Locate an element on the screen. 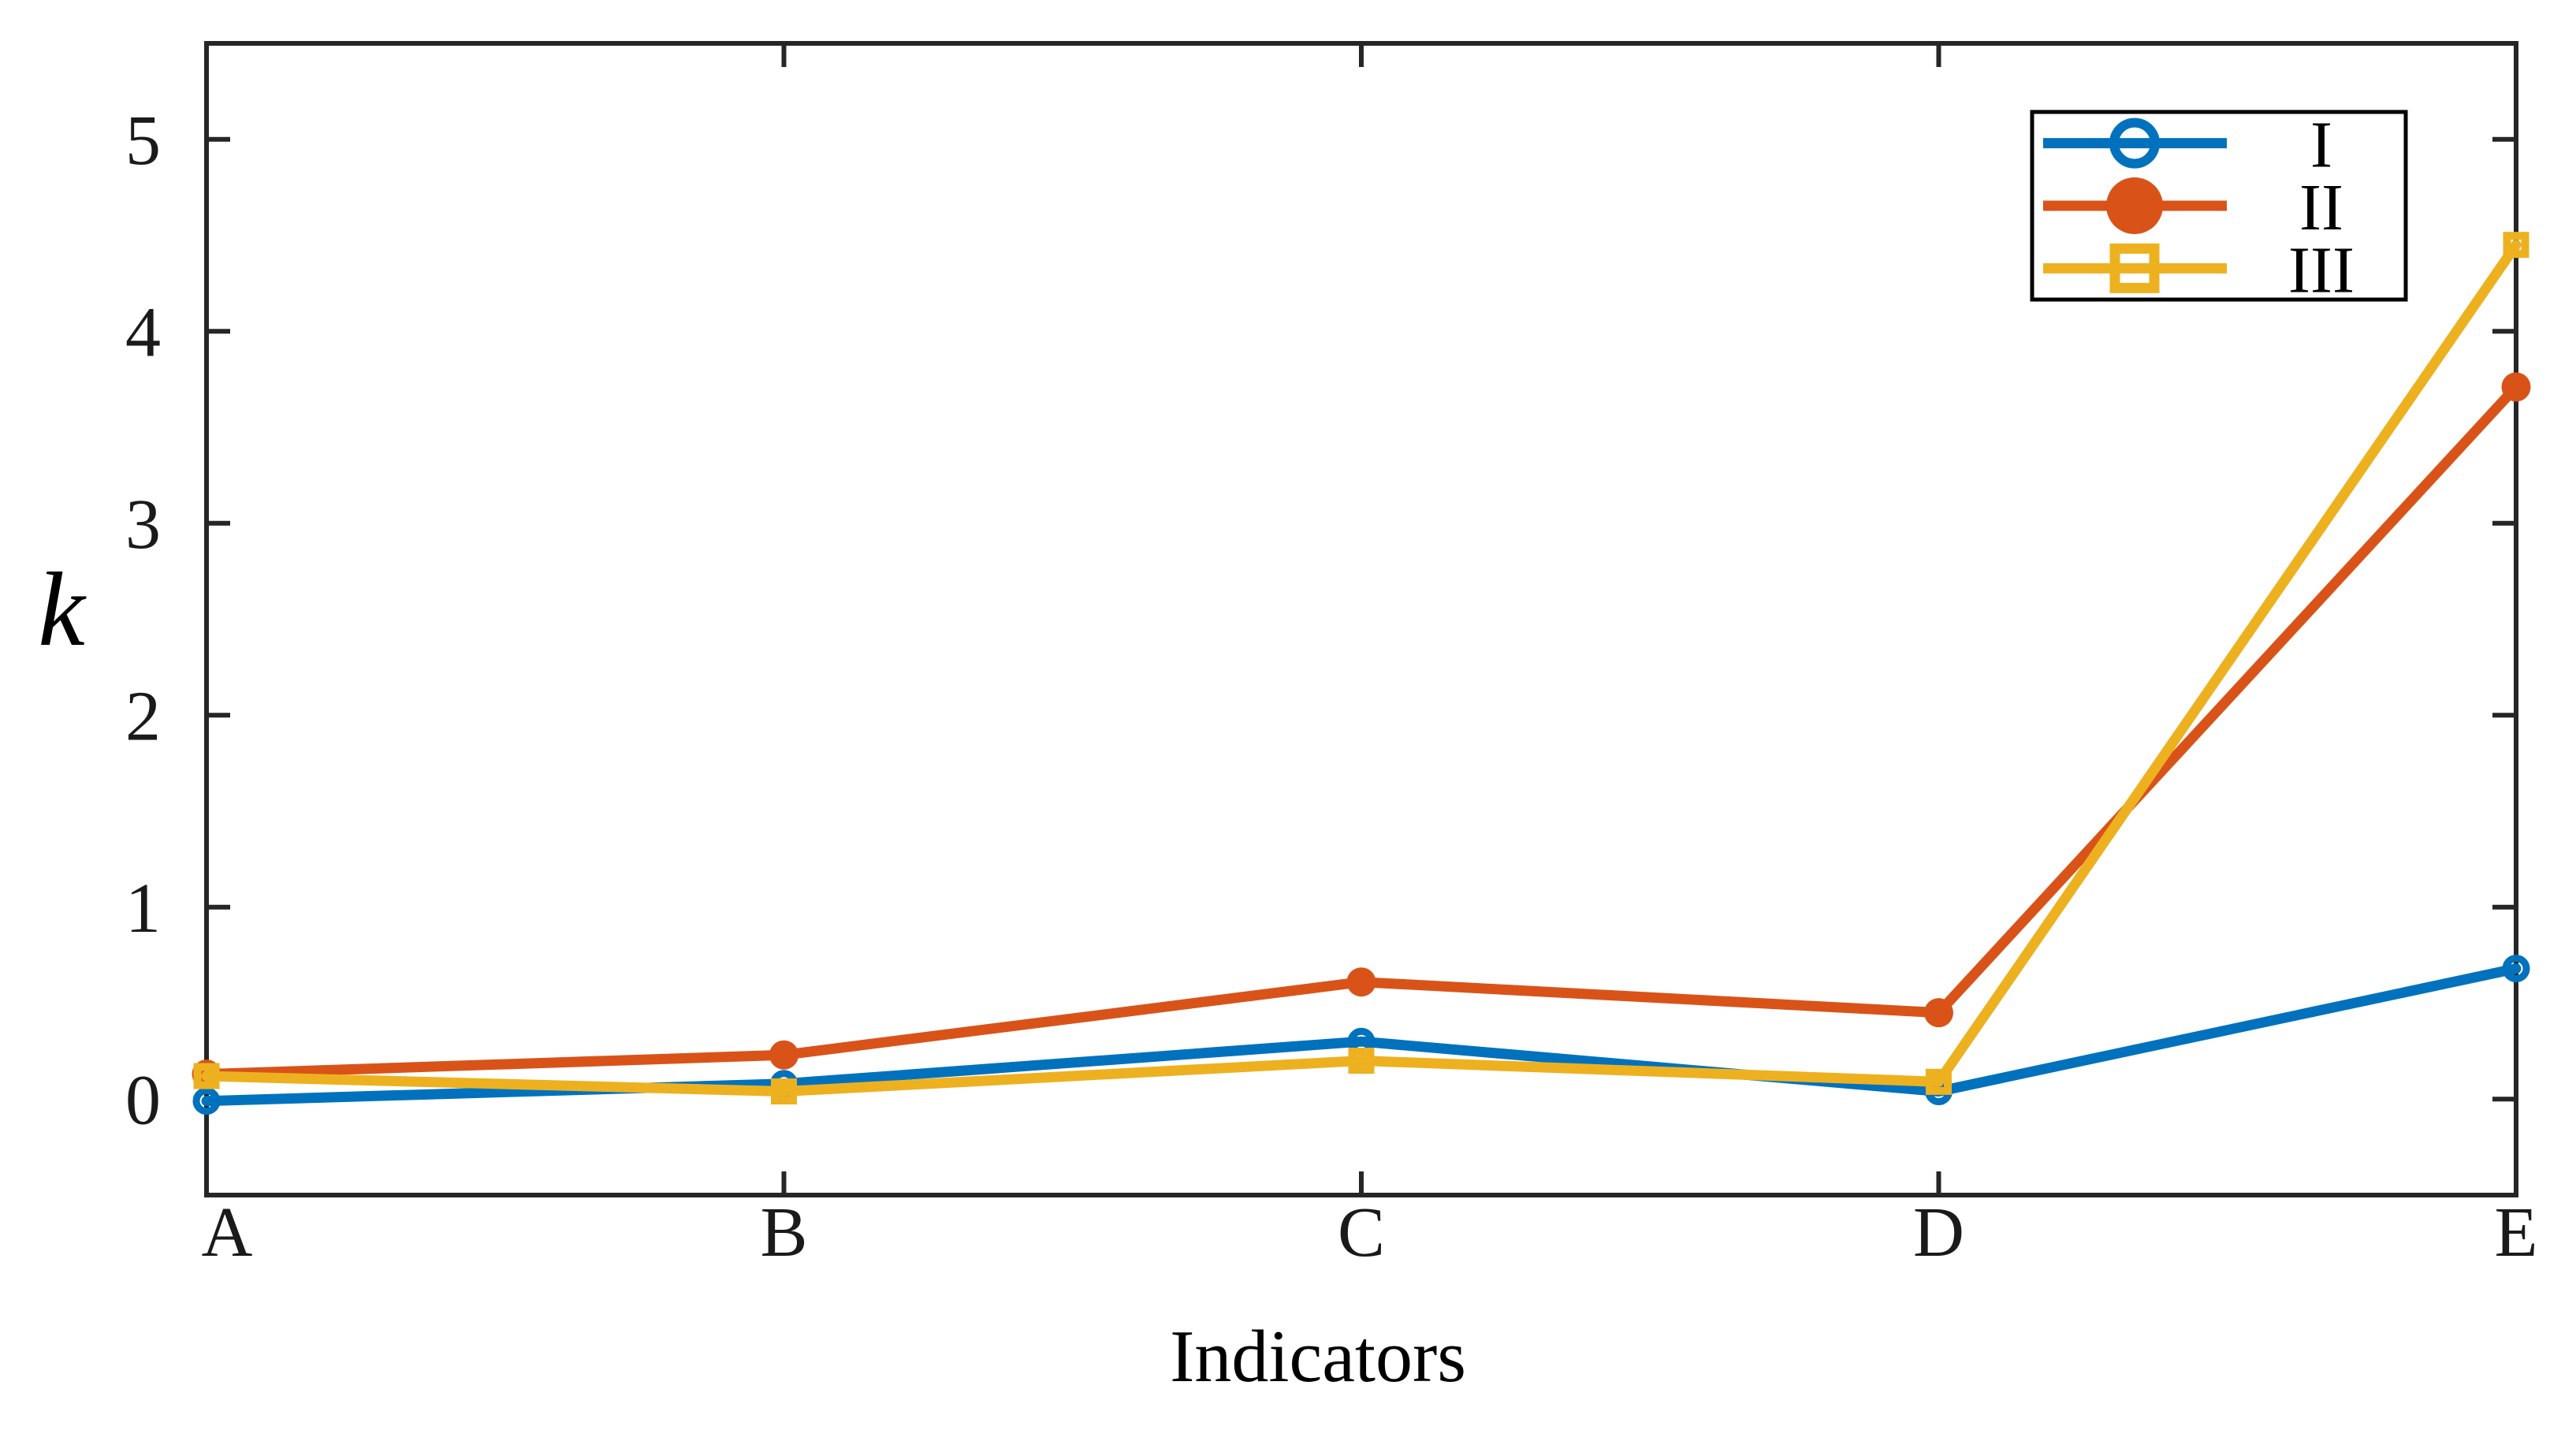 This screenshot has height=1430, width=2576. x-tick-label: C is located at coordinates (1361, 1233).